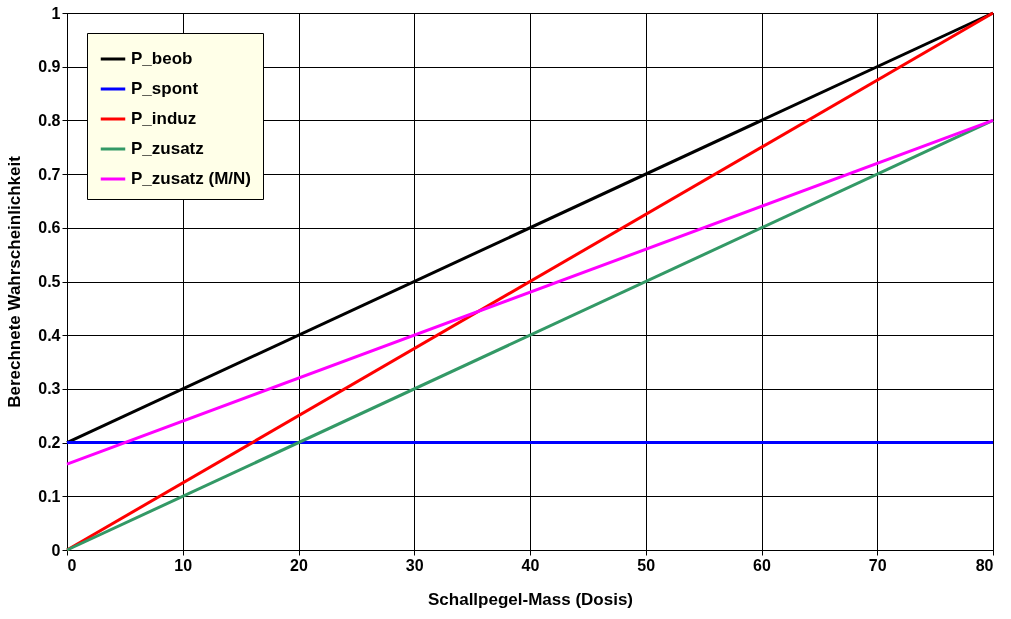 Image resolution: width=1011 pixels, height=619 pixels. Describe the element at coordinates (984, 565) in the screenshot. I see `x-tick-label: 80` at that location.